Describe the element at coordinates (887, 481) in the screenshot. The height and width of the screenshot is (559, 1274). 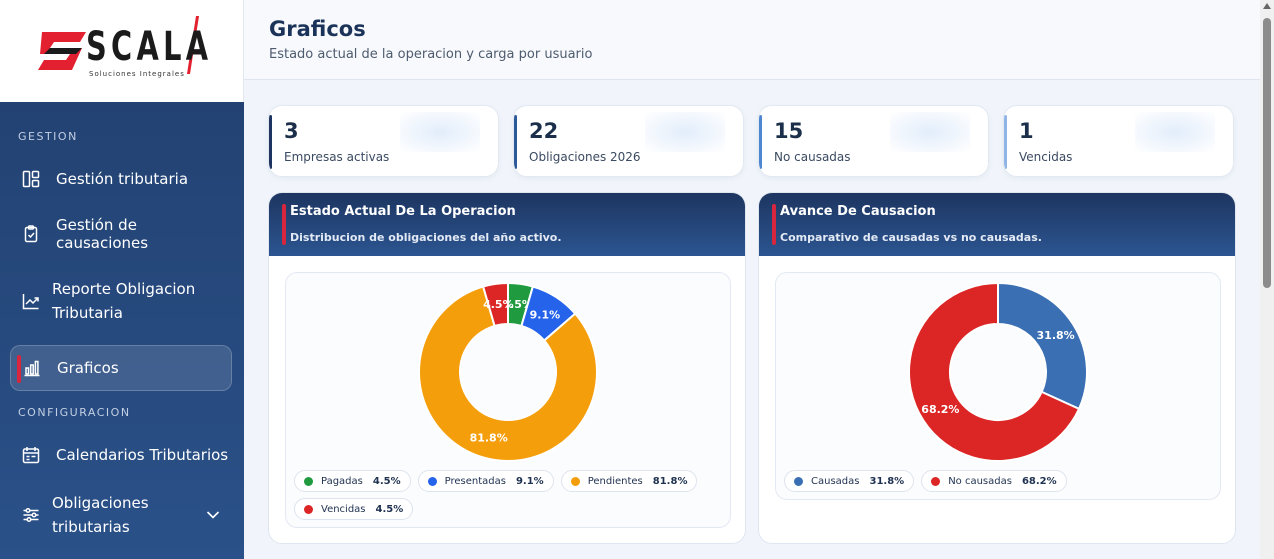
I see `legend-value: 31.8%` at that location.